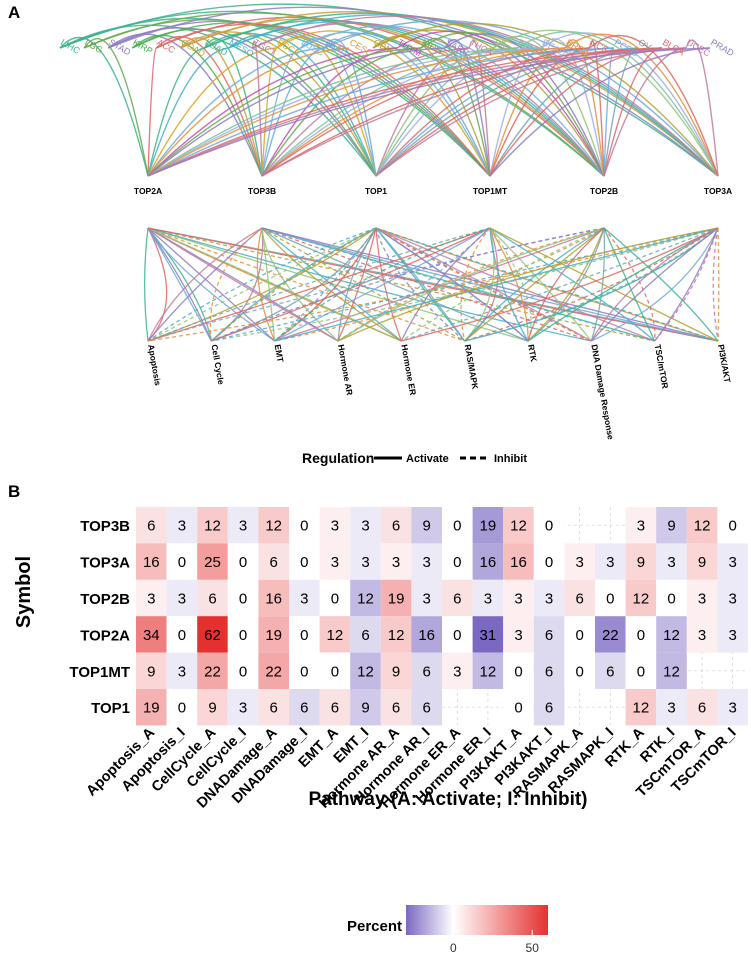 This screenshot has height=959, width=751. I want to click on cancer-label-blca: BLCA, so click(673, 47).